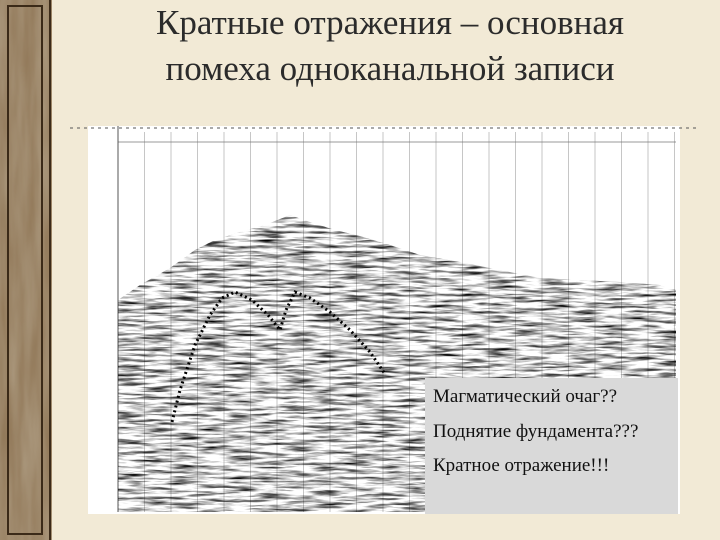 The image size is (720, 540). Describe the element at coordinates (521, 465) in the screenshot. I see `note-line: Кратное отражение!!!` at that location.